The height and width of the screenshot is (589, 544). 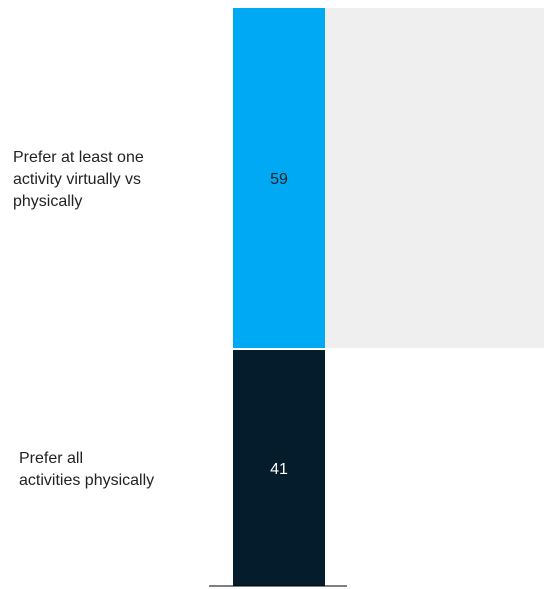 What do you see at coordinates (86, 469) in the screenshot?
I see `category-label-2: Prefer all activities physically` at bounding box center [86, 469].